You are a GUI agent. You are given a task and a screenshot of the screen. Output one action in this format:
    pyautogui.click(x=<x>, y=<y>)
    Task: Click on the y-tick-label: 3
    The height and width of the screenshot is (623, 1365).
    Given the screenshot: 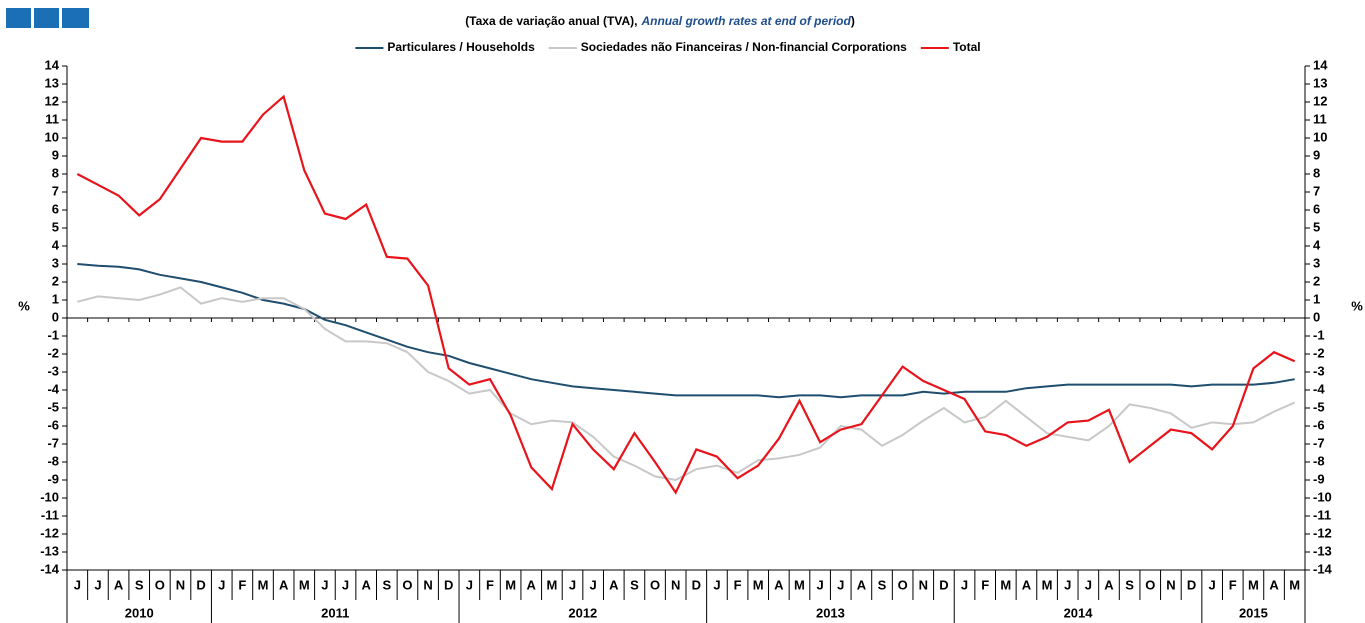 What is the action you would take?
    pyautogui.click(x=55, y=262)
    